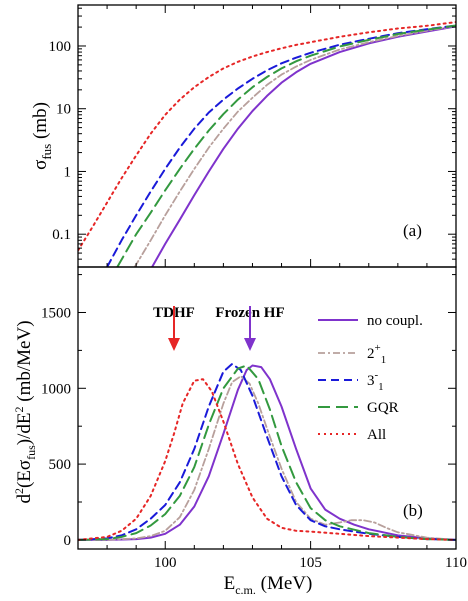 The image size is (468, 601). I want to click on panel-a-ylabel-sigma: σ, so click(40, 165).